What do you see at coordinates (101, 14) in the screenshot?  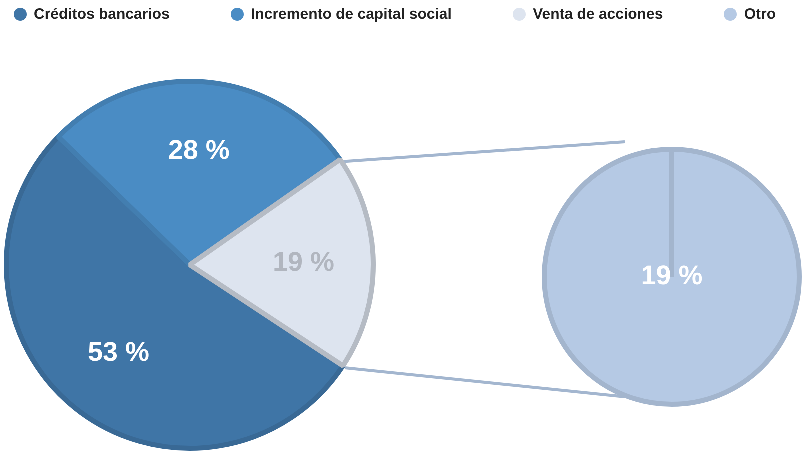 I see `legend-label: Créditos bancarios` at bounding box center [101, 14].